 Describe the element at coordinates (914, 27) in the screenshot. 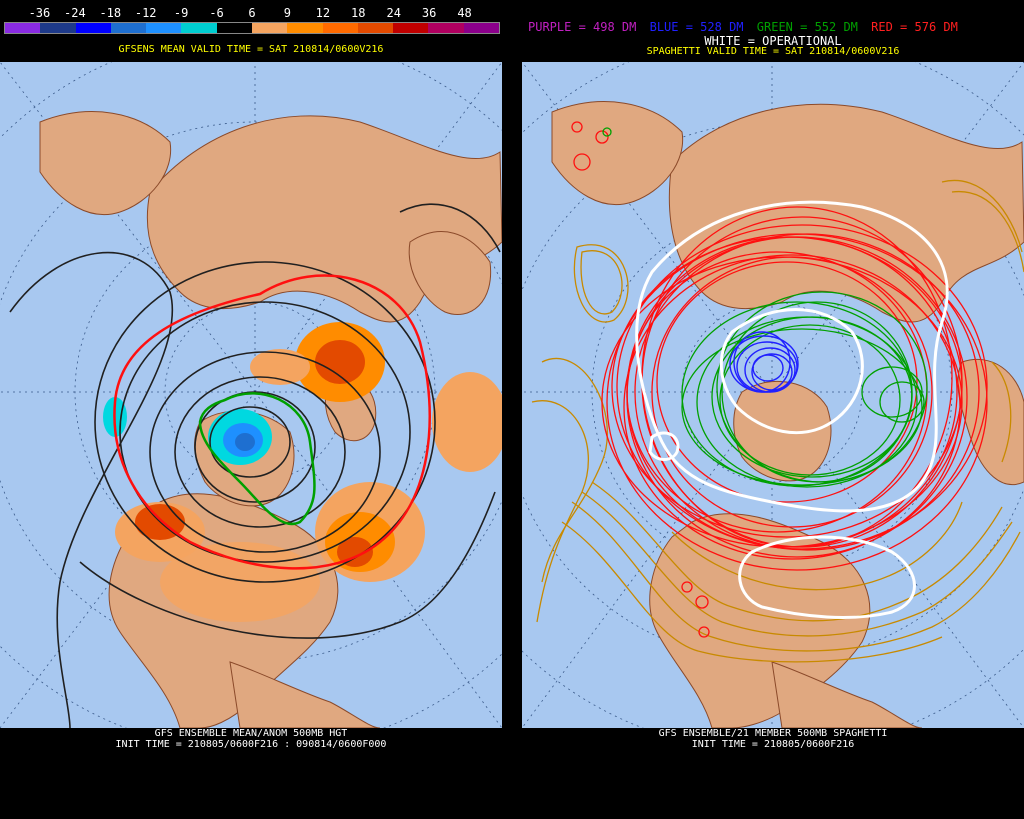

I see `legend-red: RED = 576 DM` at that location.